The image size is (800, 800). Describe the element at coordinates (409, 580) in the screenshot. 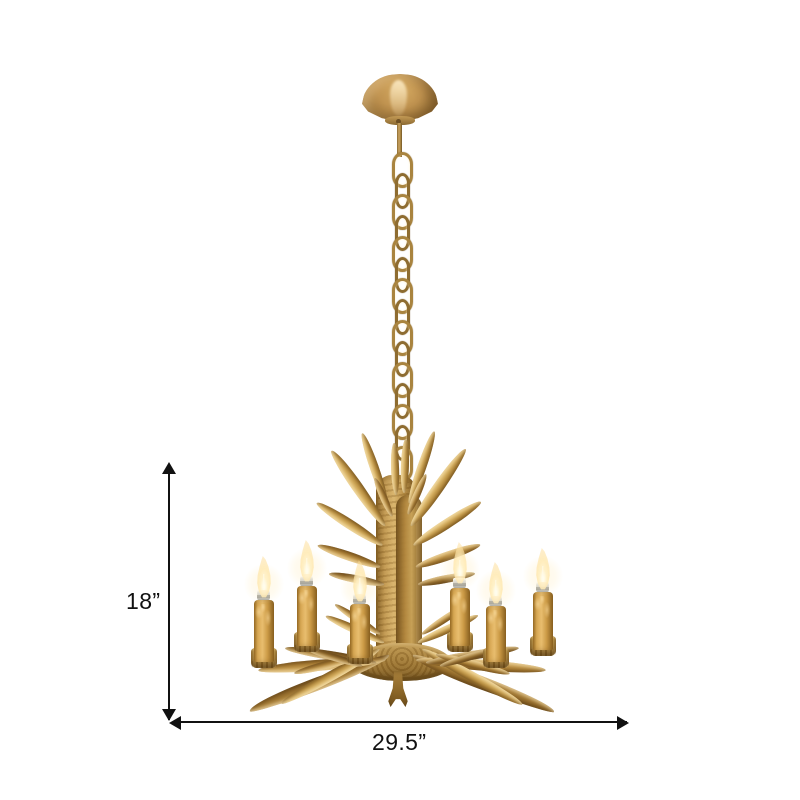

I see `antler-trunk-secondary` at that location.